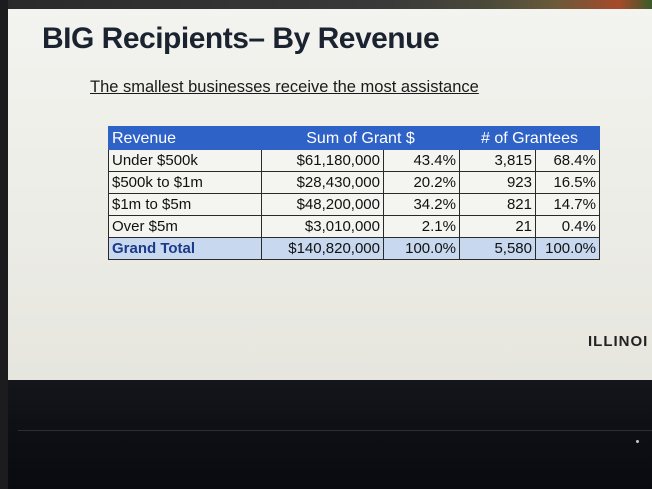 The height and width of the screenshot is (489, 652). I want to click on header-num-grantees: # of Grantees, so click(529, 138).